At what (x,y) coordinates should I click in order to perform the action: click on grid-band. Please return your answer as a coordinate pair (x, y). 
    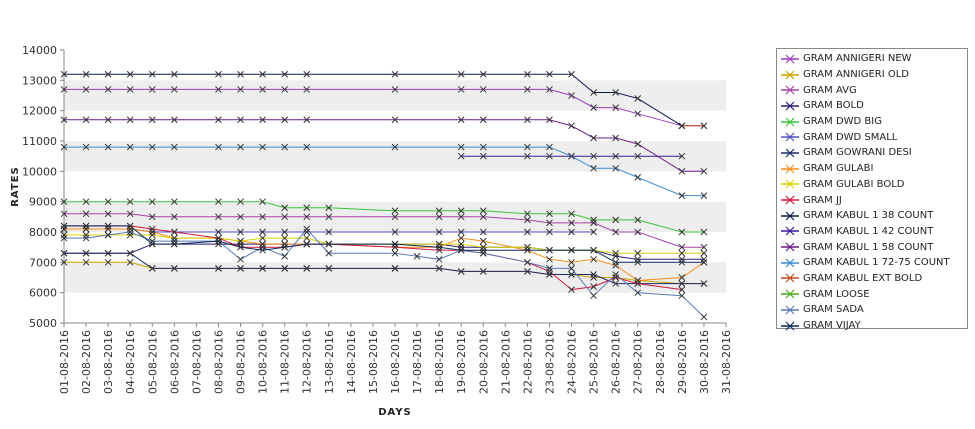
    Looking at the image, I should click on (395, 95).